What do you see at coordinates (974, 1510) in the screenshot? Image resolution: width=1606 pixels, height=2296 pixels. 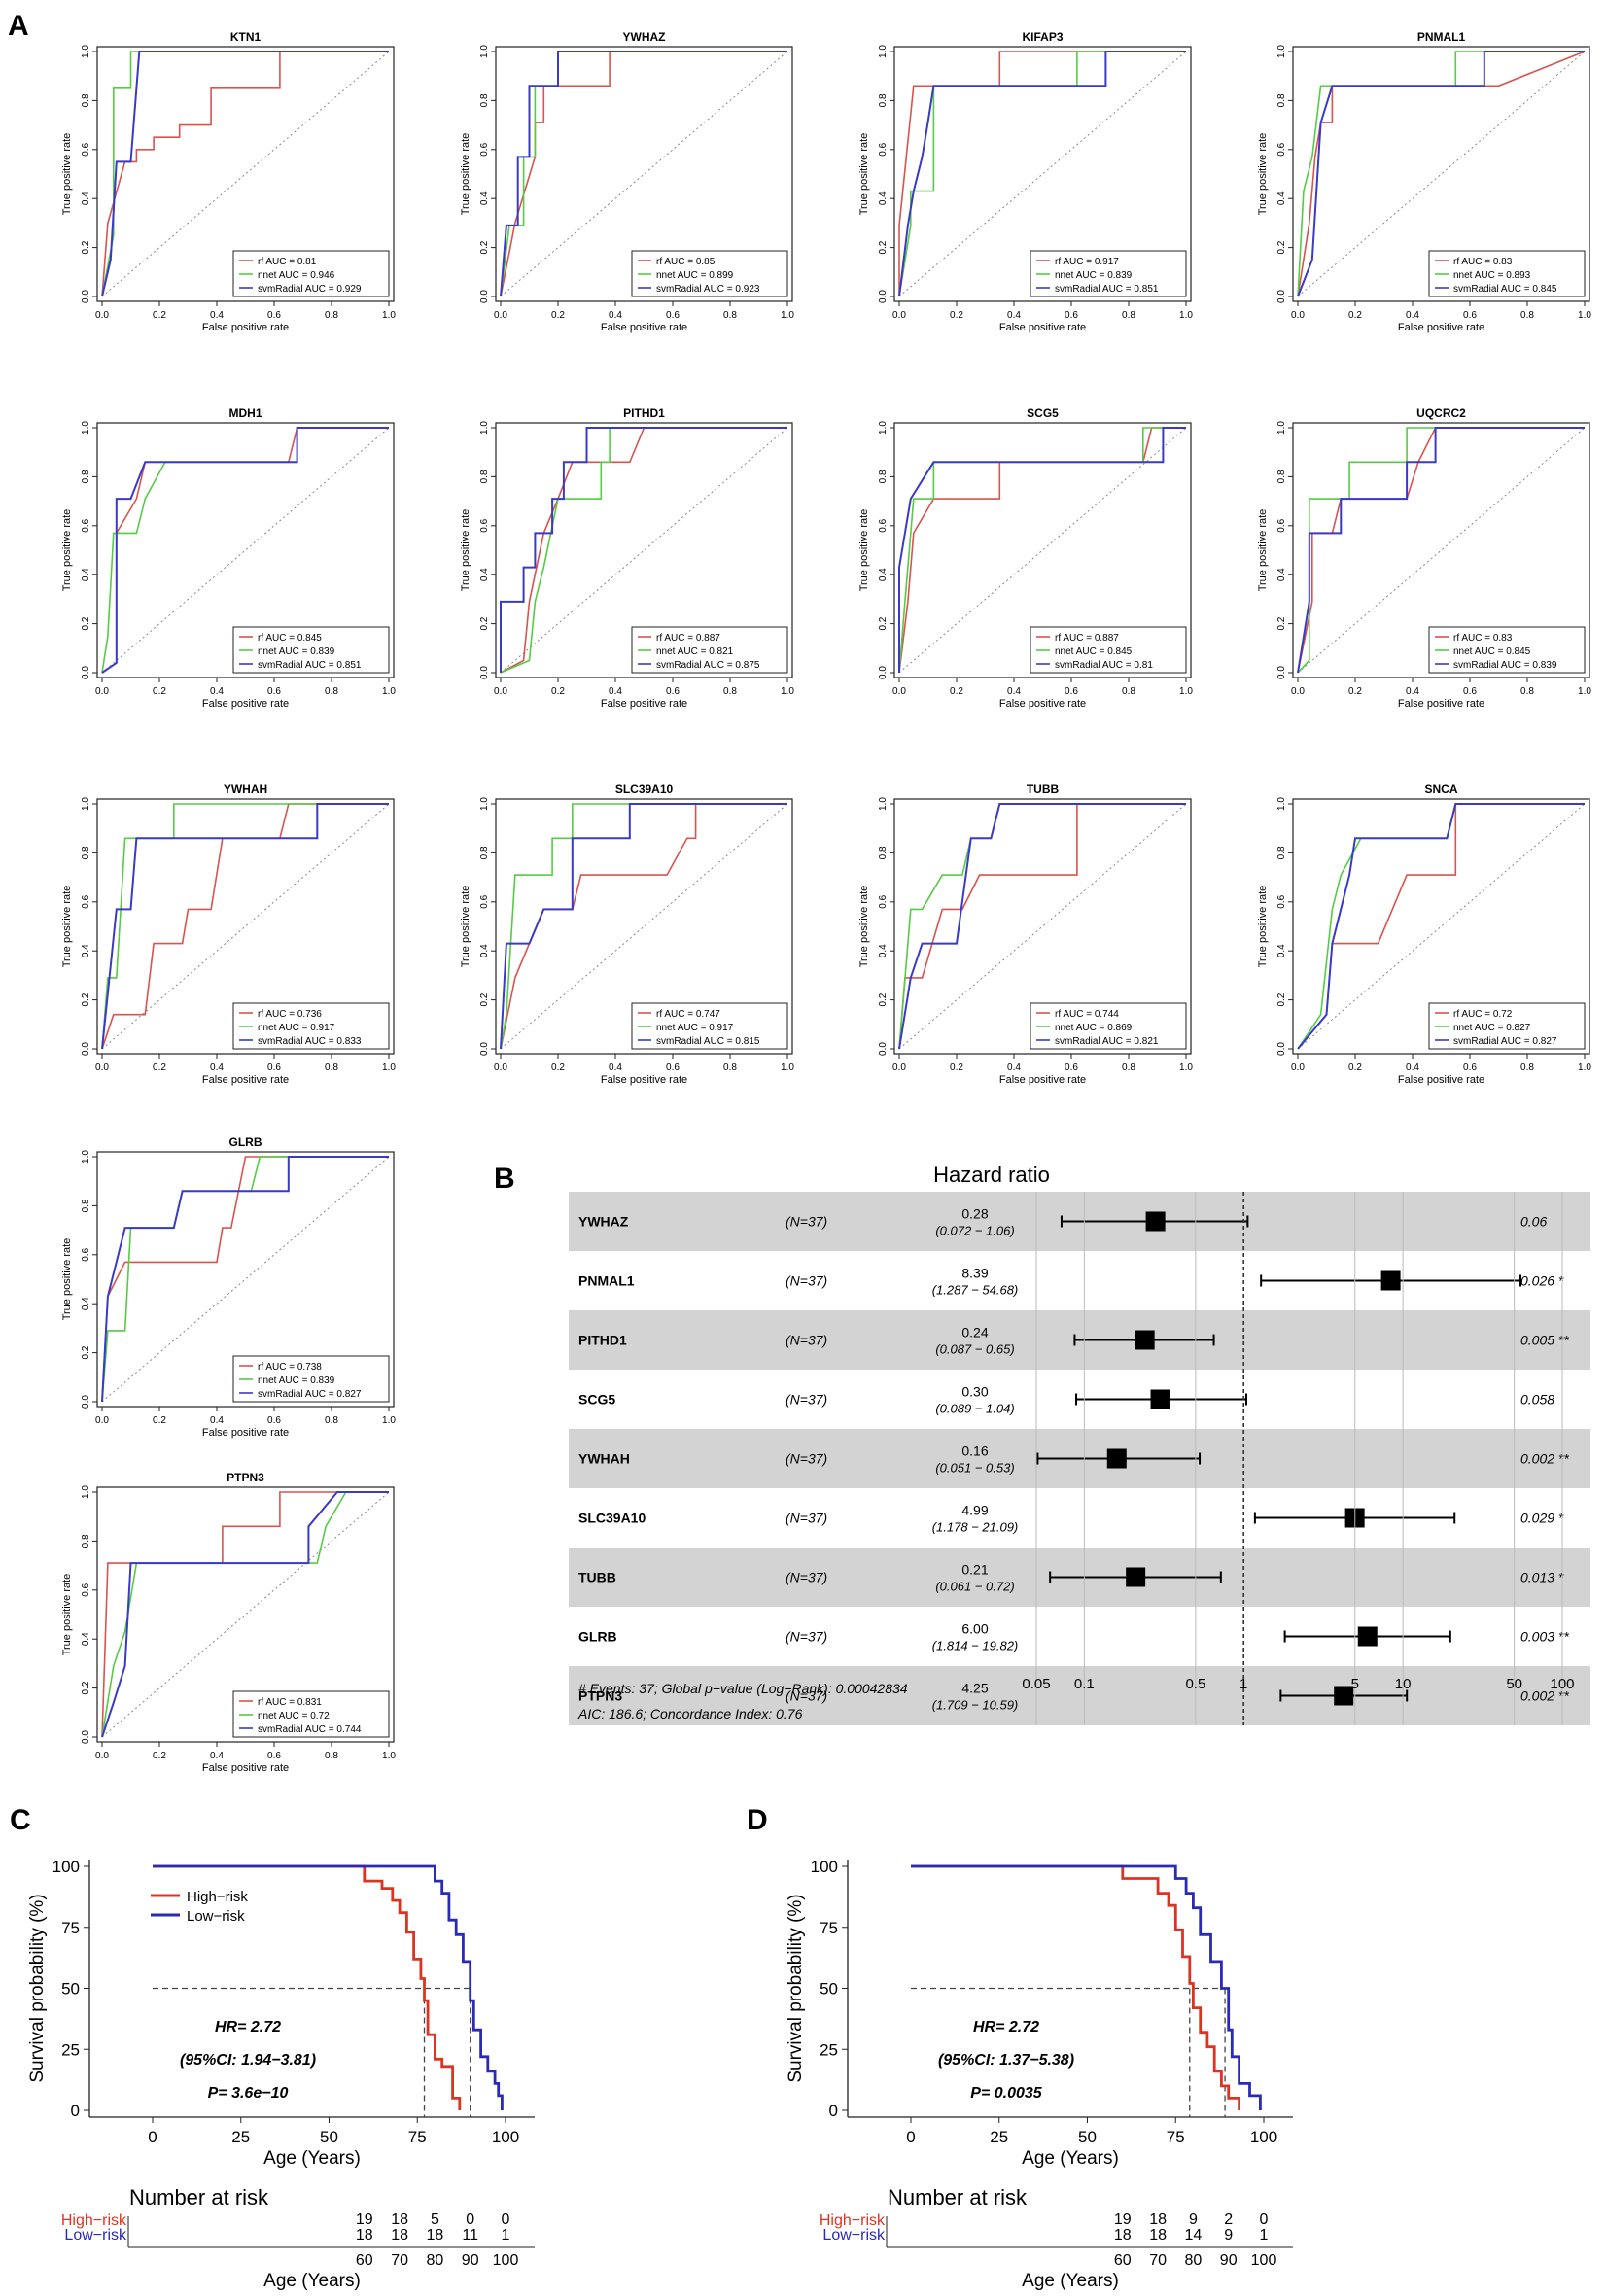 I see `forest-hr-value: 4.99` at bounding box center [974, 1510].